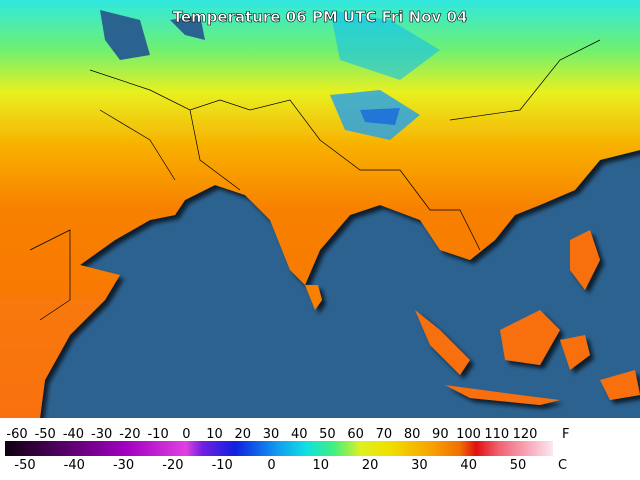  Describe the element at coordinates (518, 465) in the screenshot. I see `celsius-tick-label: 50` at that location.